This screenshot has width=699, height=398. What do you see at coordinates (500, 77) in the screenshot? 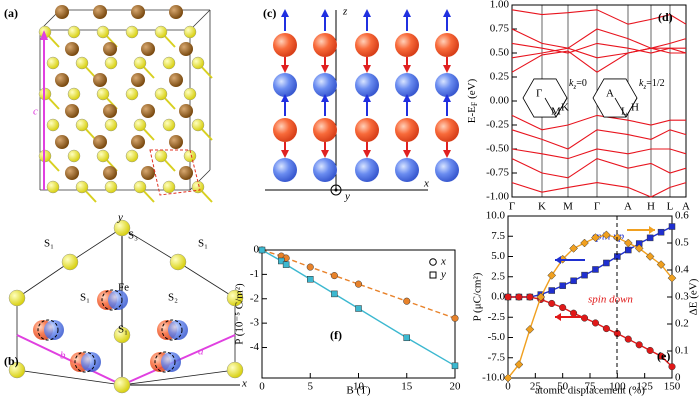
I see `y-tick-label: 0.25` at bounding box center [500, 77].